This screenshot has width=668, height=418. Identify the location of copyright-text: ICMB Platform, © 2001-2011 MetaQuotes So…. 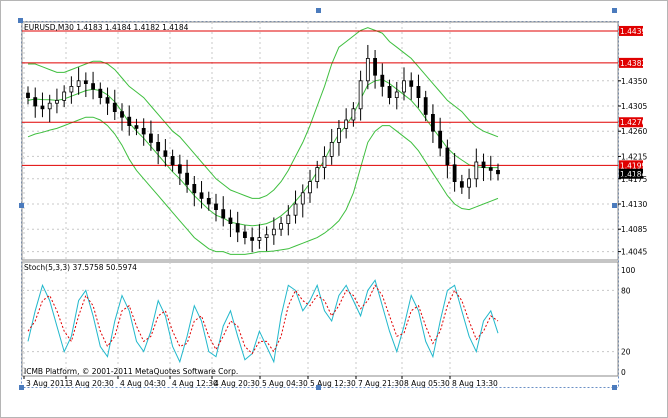
(131, 371).